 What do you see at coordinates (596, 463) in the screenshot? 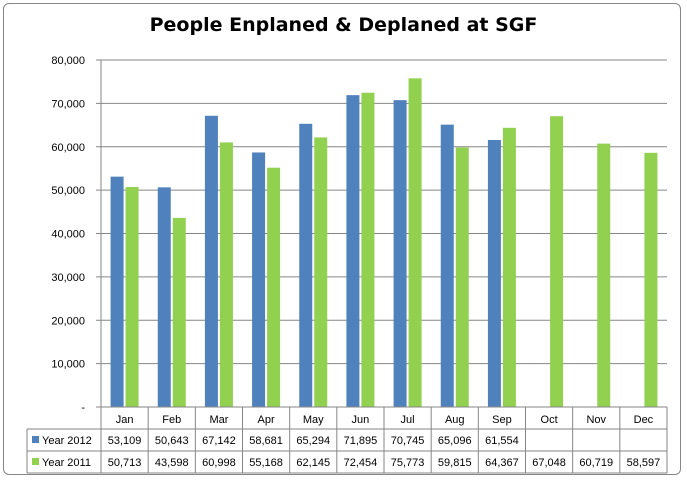
I see `data-table-value: 60,719` at bounding box center [596, 463].